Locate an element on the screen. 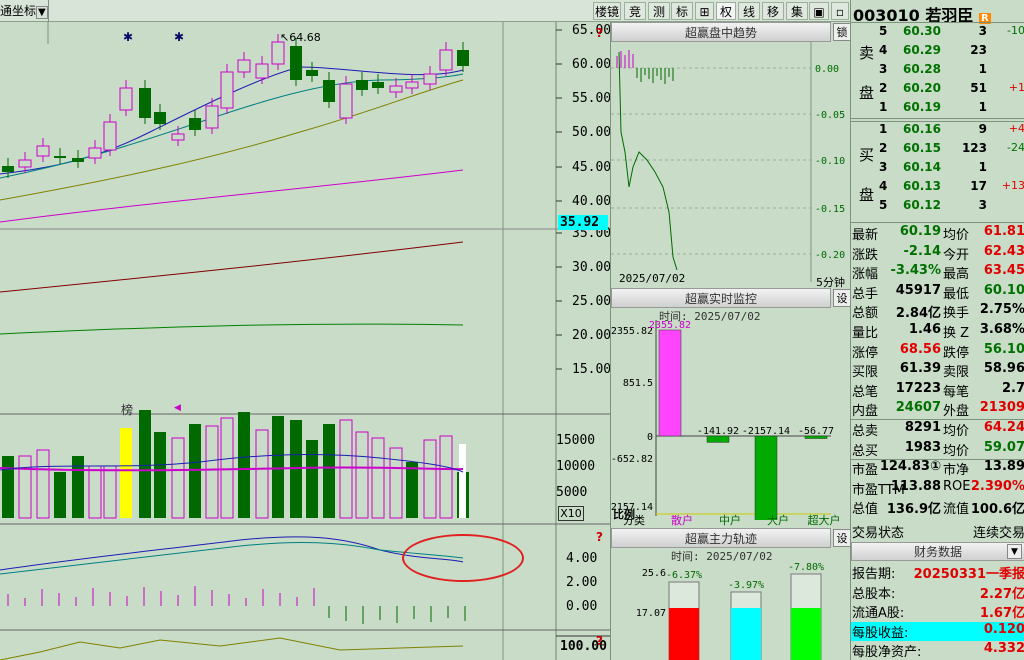 The height and width of the screenshot is (660, 1024). finance-dropdown-icon: ▼ is located at coordinates (1014, 551).